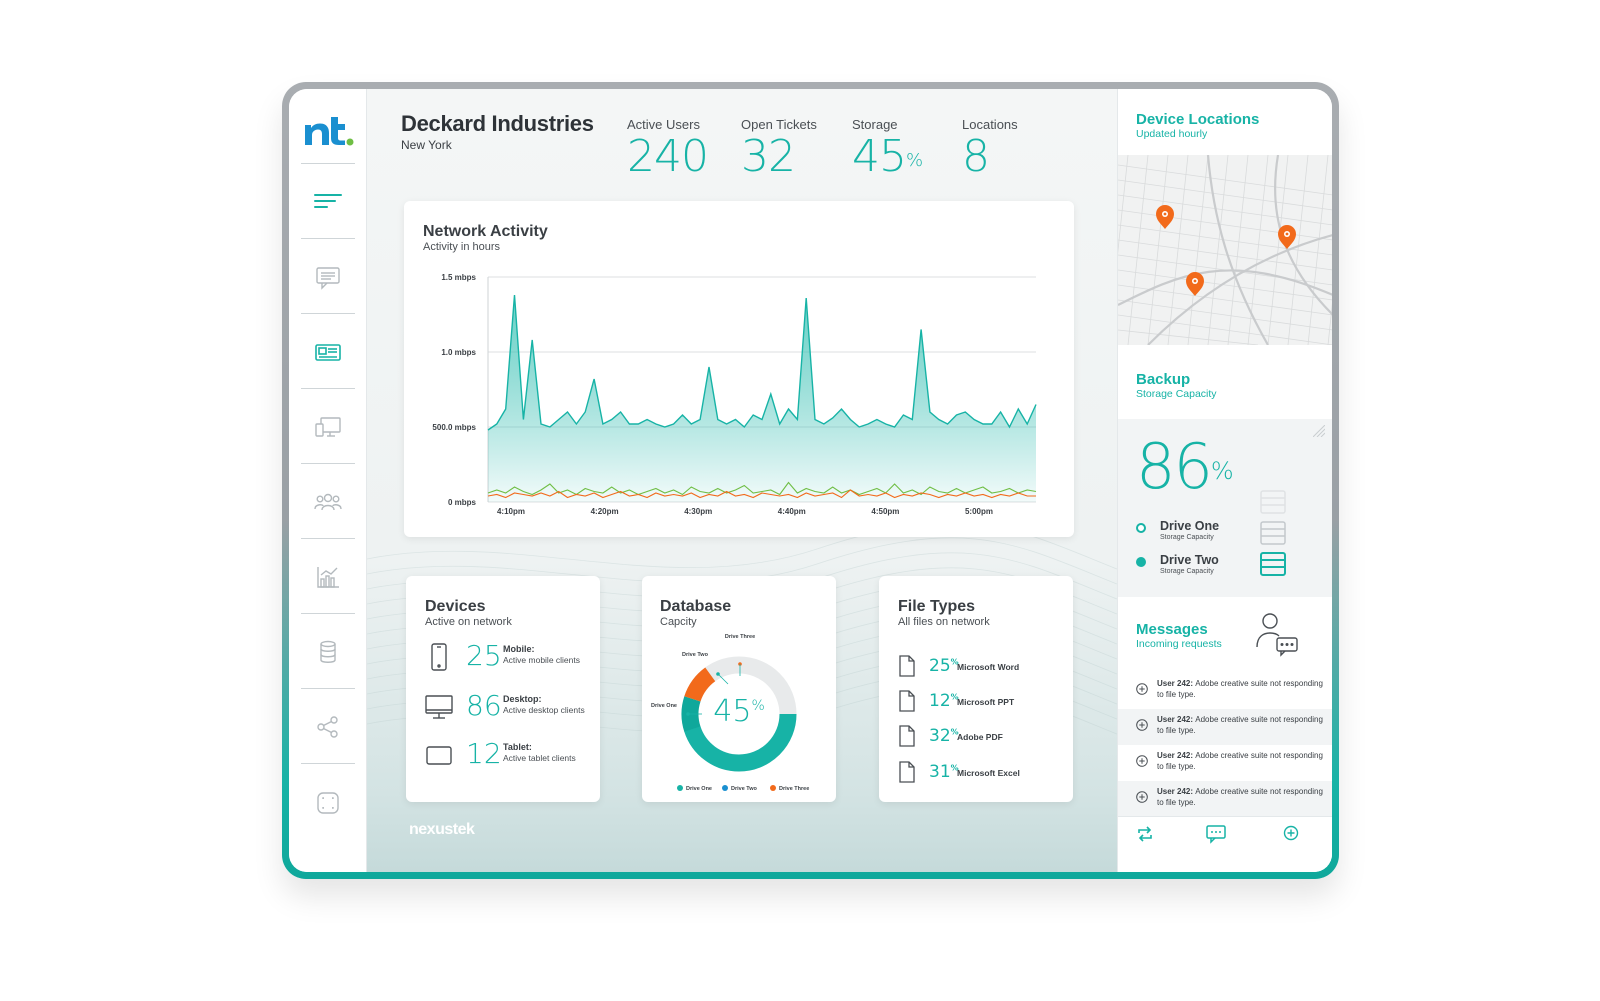  I want to click on locations-title: Device Locations, so click(1198, 119).